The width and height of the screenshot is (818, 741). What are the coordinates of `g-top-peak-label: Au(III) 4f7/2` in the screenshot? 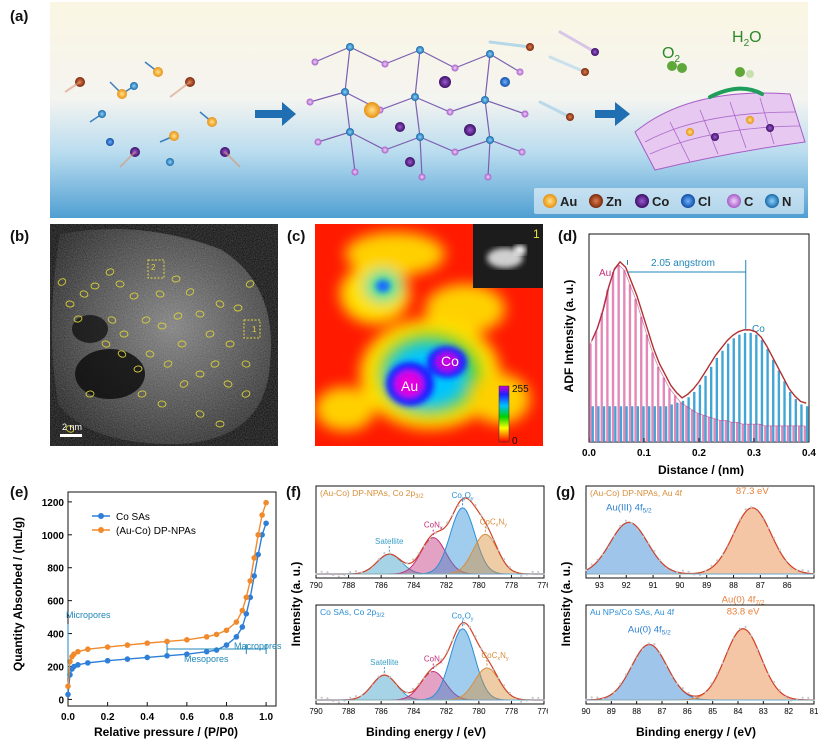 It's located at (753, 485).